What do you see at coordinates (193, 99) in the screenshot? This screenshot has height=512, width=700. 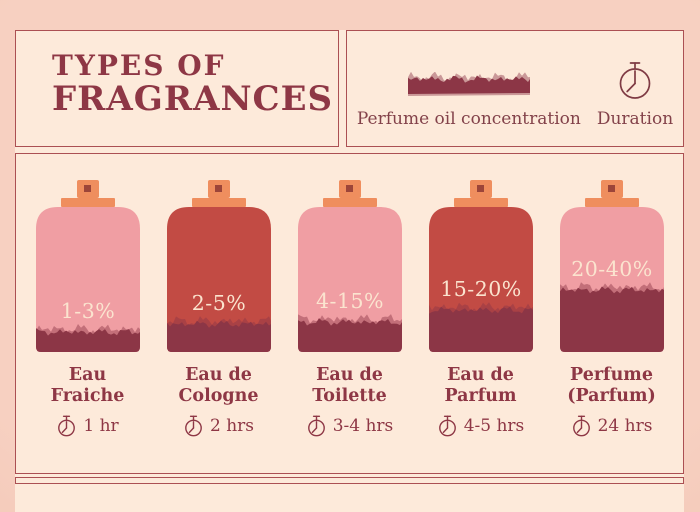 I see `page-title-line2: FRAGRANCES` at bounding box center [193, 99].